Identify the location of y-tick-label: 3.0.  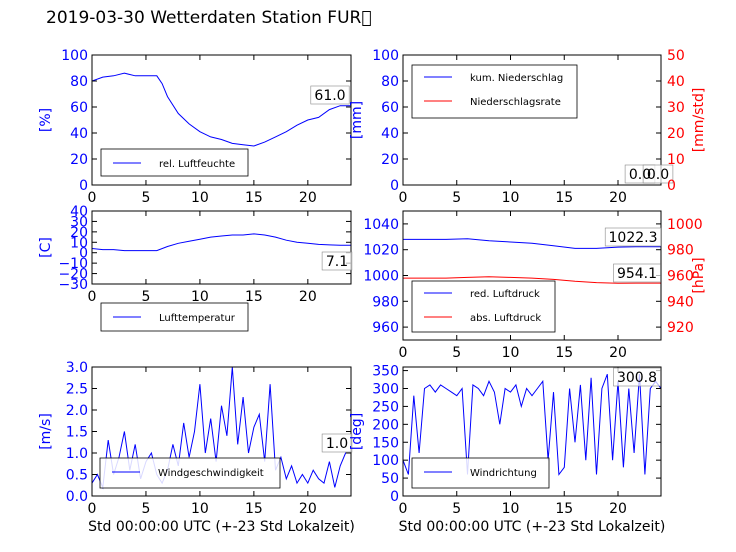
(77, 368).